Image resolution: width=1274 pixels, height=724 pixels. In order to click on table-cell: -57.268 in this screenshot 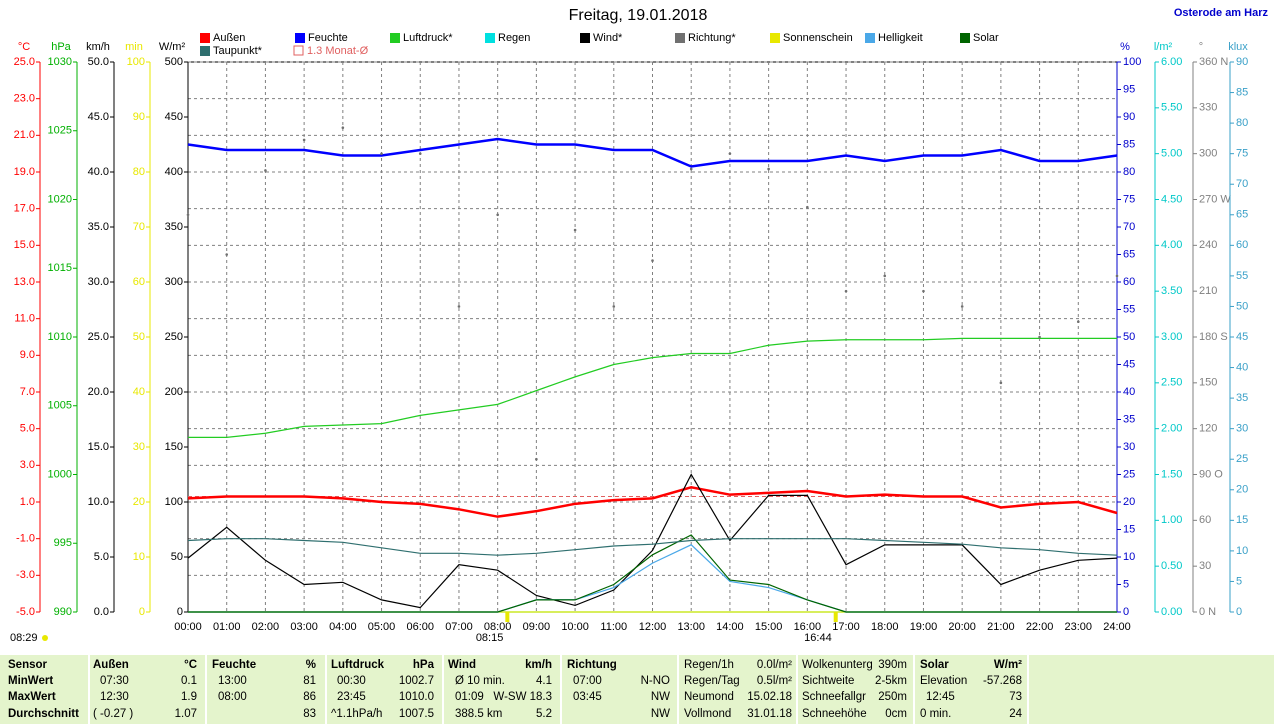, I will do `click(1002, 681)`.